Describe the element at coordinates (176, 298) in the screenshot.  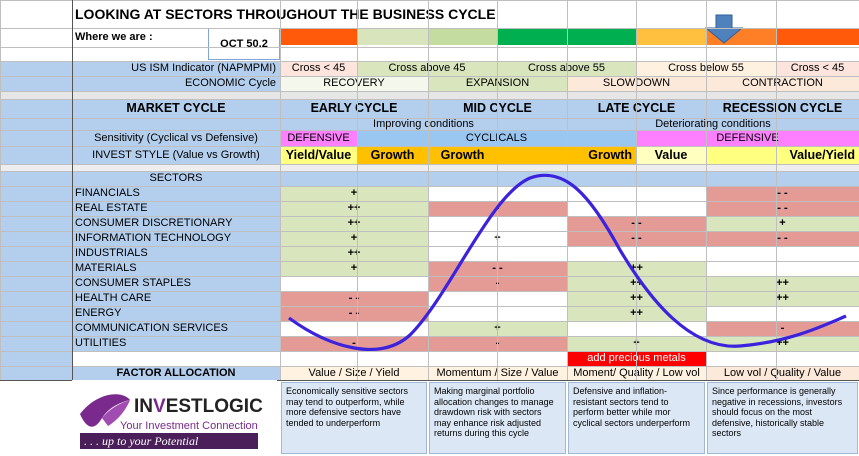
I see `sector-name: HEALTH CARE` at that location.